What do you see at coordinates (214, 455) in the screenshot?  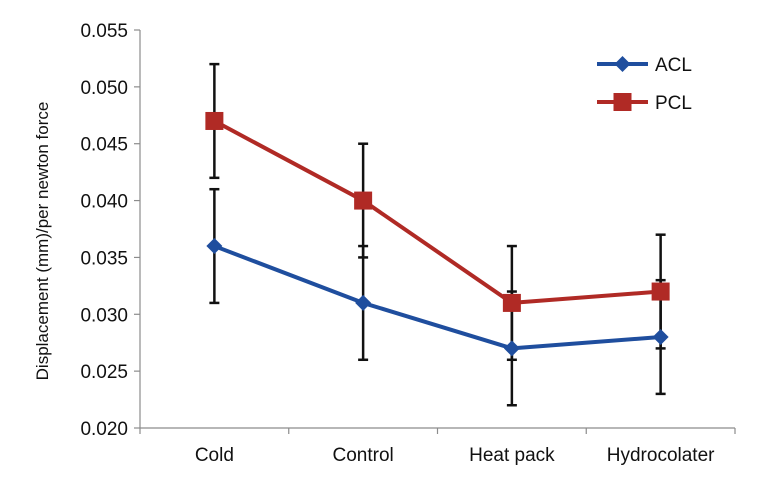 I see `x-tick-label: Cold` at bounding box center [214, 455].